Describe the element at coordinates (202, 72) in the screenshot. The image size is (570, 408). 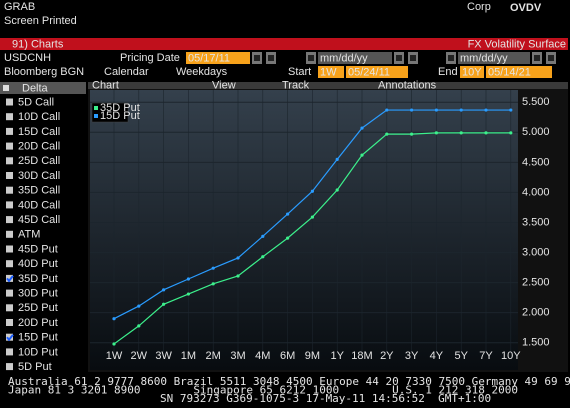
I see `label: Weekdays` at that location.